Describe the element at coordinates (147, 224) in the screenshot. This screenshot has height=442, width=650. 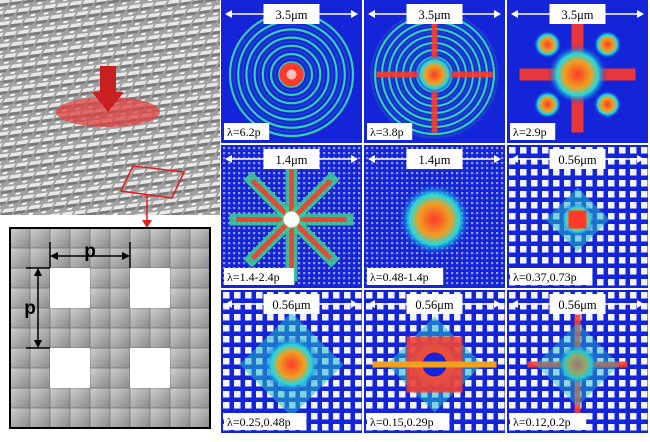
I see `zoom-arrow-icon` at that location.